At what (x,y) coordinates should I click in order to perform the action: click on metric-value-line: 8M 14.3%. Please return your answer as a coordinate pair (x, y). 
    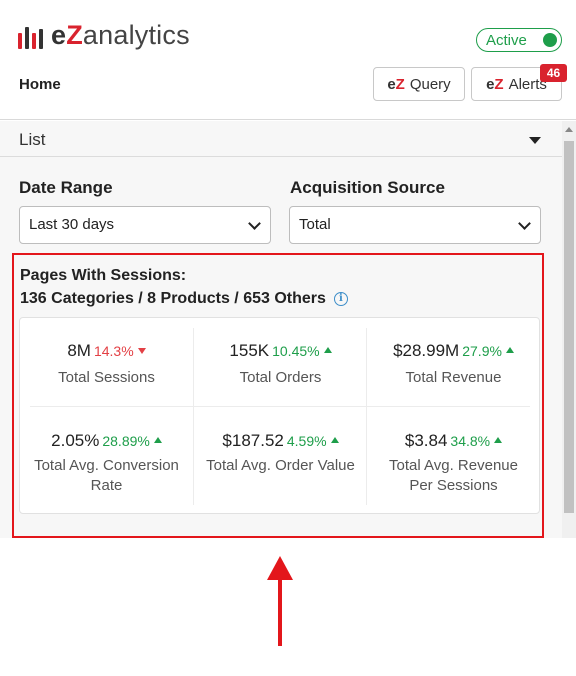
    Looking at the image, I should click on (106, 351).